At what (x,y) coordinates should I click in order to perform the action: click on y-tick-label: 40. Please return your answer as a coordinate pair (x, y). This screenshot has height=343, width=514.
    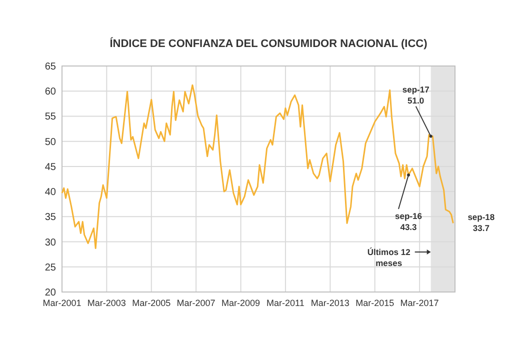
    Looking at the image, I should click on (50, 192).